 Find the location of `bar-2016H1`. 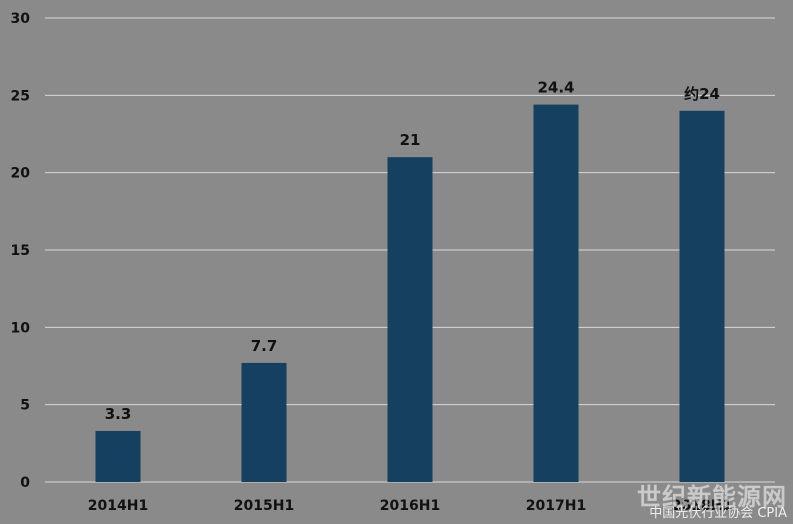

bar-2016H1 is located at coordinates (410, 319).